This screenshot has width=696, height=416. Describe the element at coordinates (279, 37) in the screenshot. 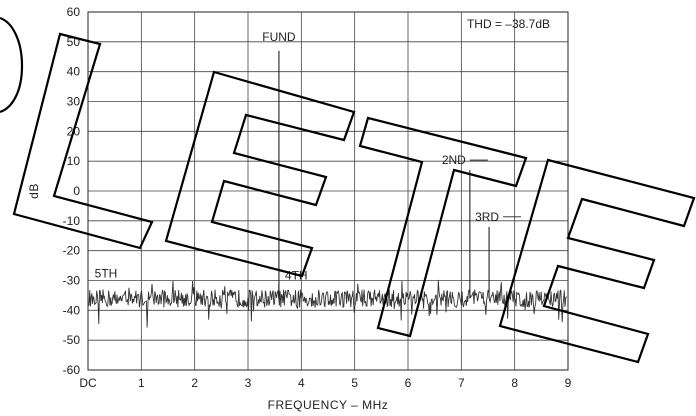

I see `peak-label-fund: FUND` at that location.